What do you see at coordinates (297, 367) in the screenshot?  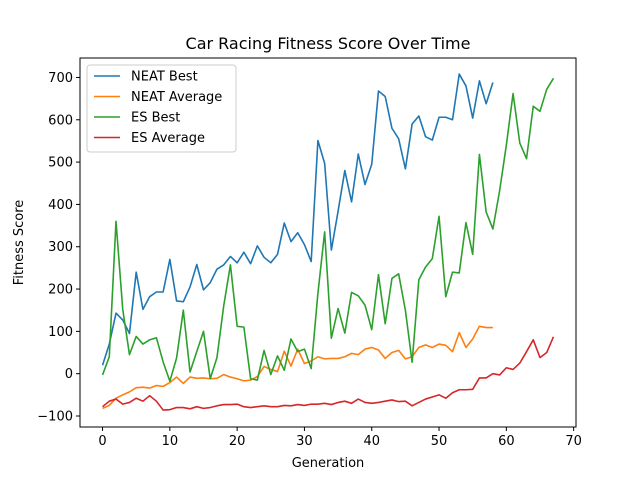 I see `series-line-neat-average` at bounding box center [297, 367].